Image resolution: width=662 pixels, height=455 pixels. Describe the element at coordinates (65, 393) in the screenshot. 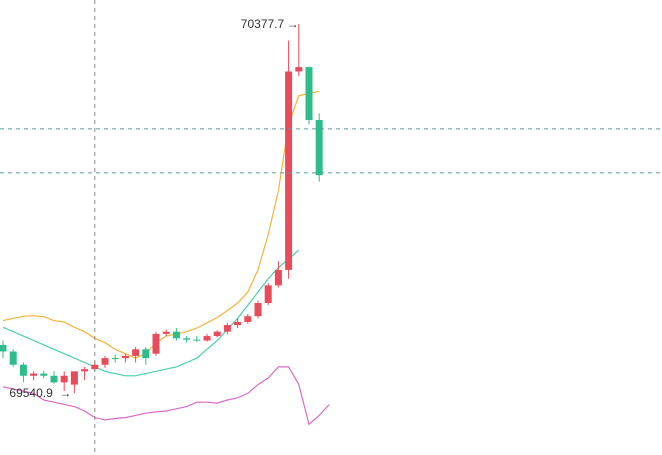

I see `low-arrow: →` at that location.